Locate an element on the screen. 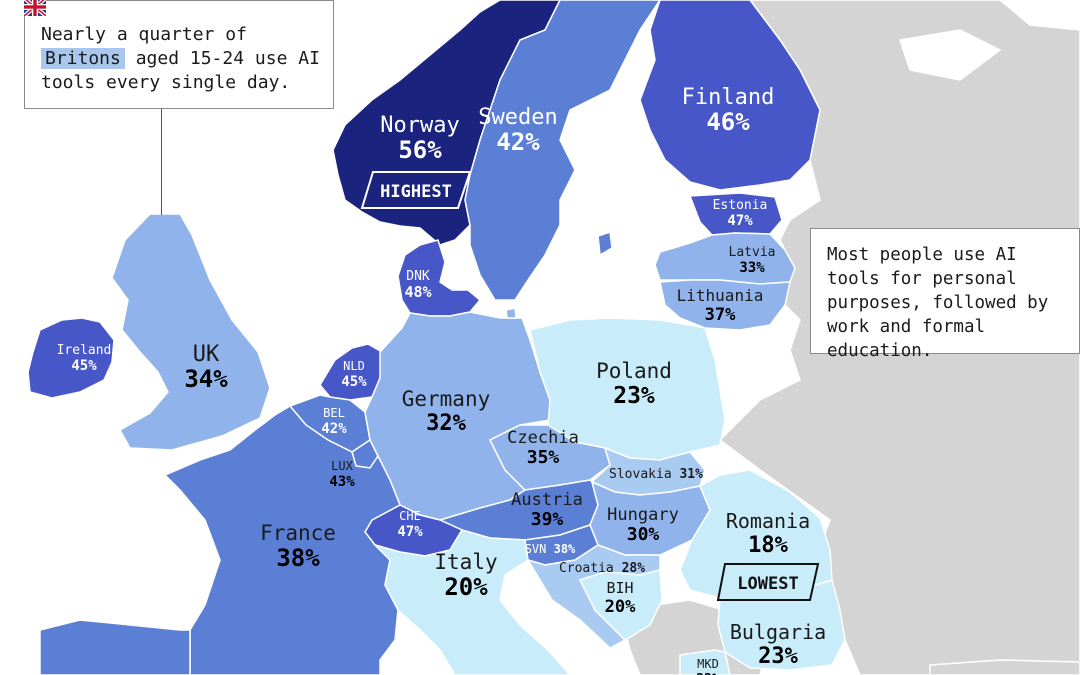 This screenshot has height=675, width=1080. label-name-netherlands: NLD is located at coordinates (354, 366).